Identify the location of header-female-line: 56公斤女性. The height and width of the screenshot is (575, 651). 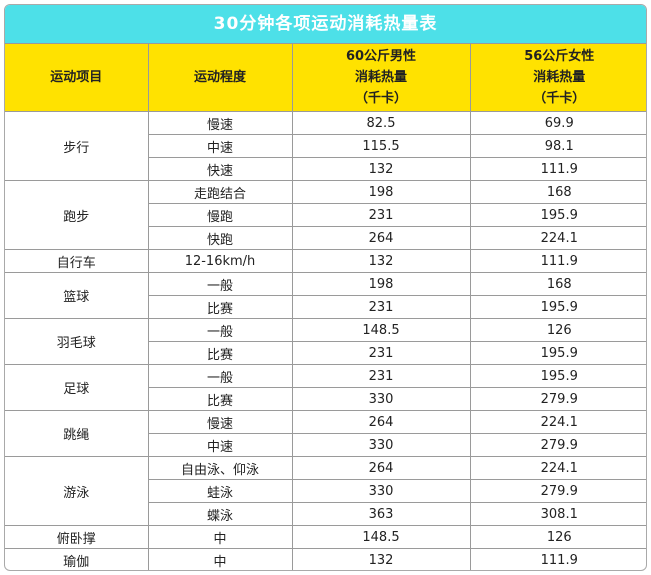
(559, 56).